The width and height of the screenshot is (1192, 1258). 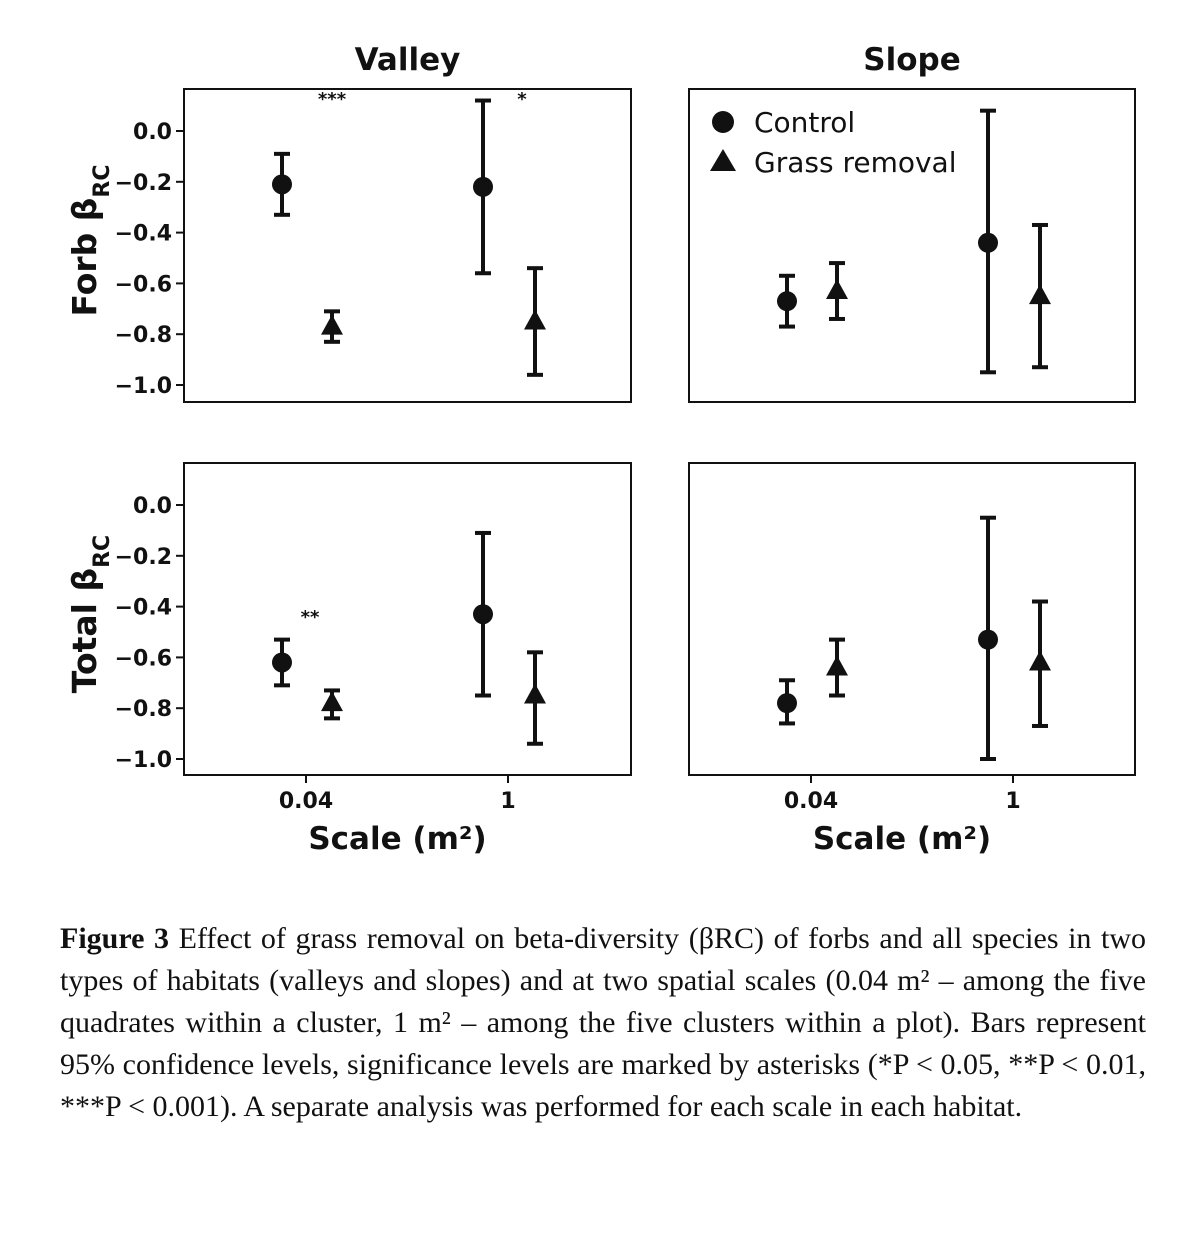 What do you see at coordinates (804, 122) in the screenshot?
I see `legend-label-control: Control` at bounding box center [804, 122].